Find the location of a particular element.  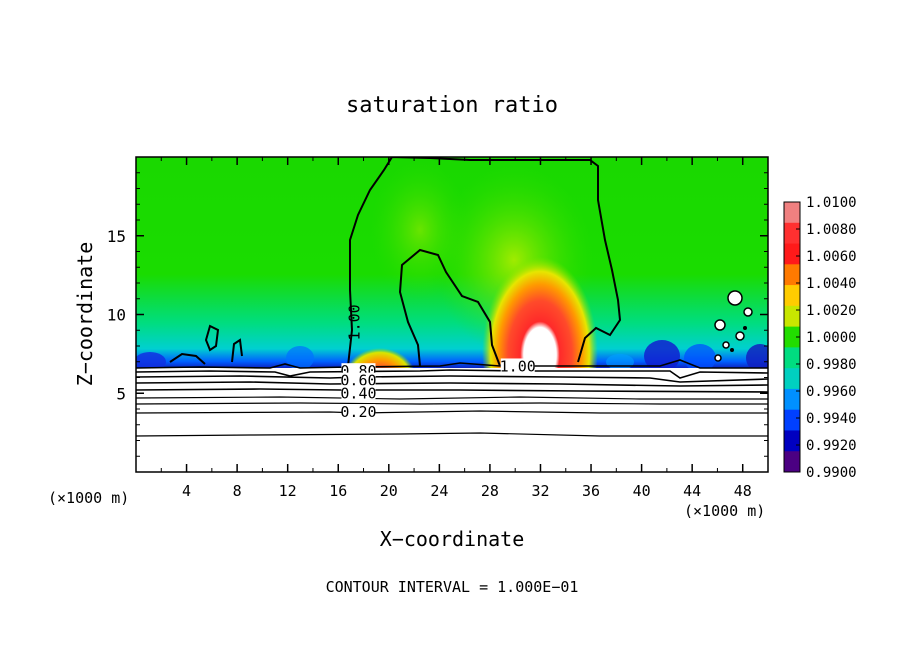

y-tick-label: 5 is located at coordinates (121, 393).